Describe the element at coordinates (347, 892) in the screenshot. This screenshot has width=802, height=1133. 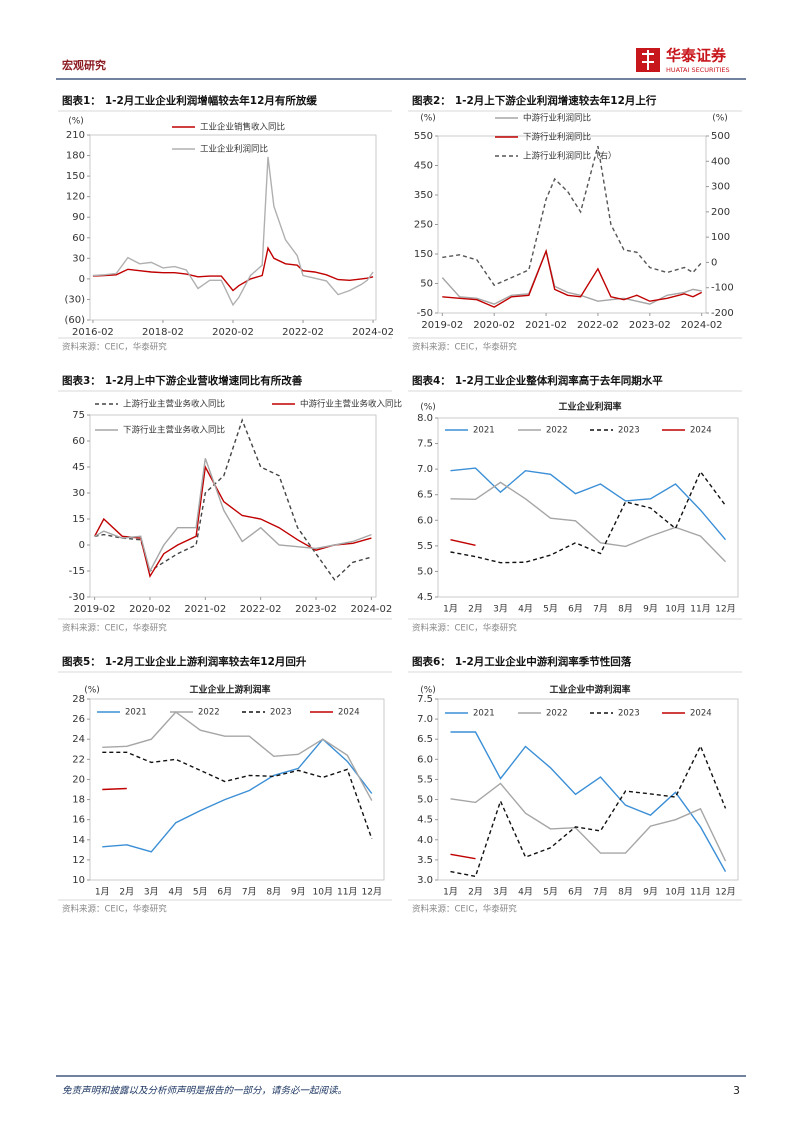
I see `x-tick-label: 11月` at that location.